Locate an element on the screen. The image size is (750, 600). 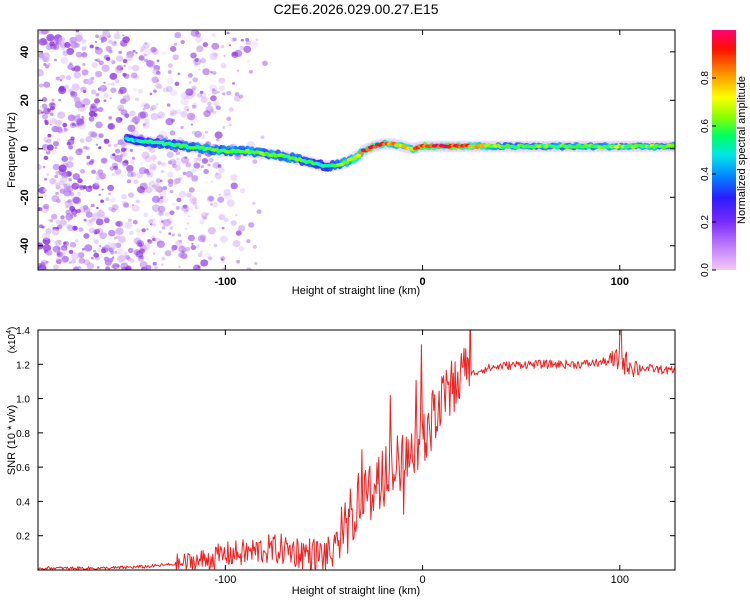
spectrogram-y-tick-label: -20 is located at coordinates (25, 197).